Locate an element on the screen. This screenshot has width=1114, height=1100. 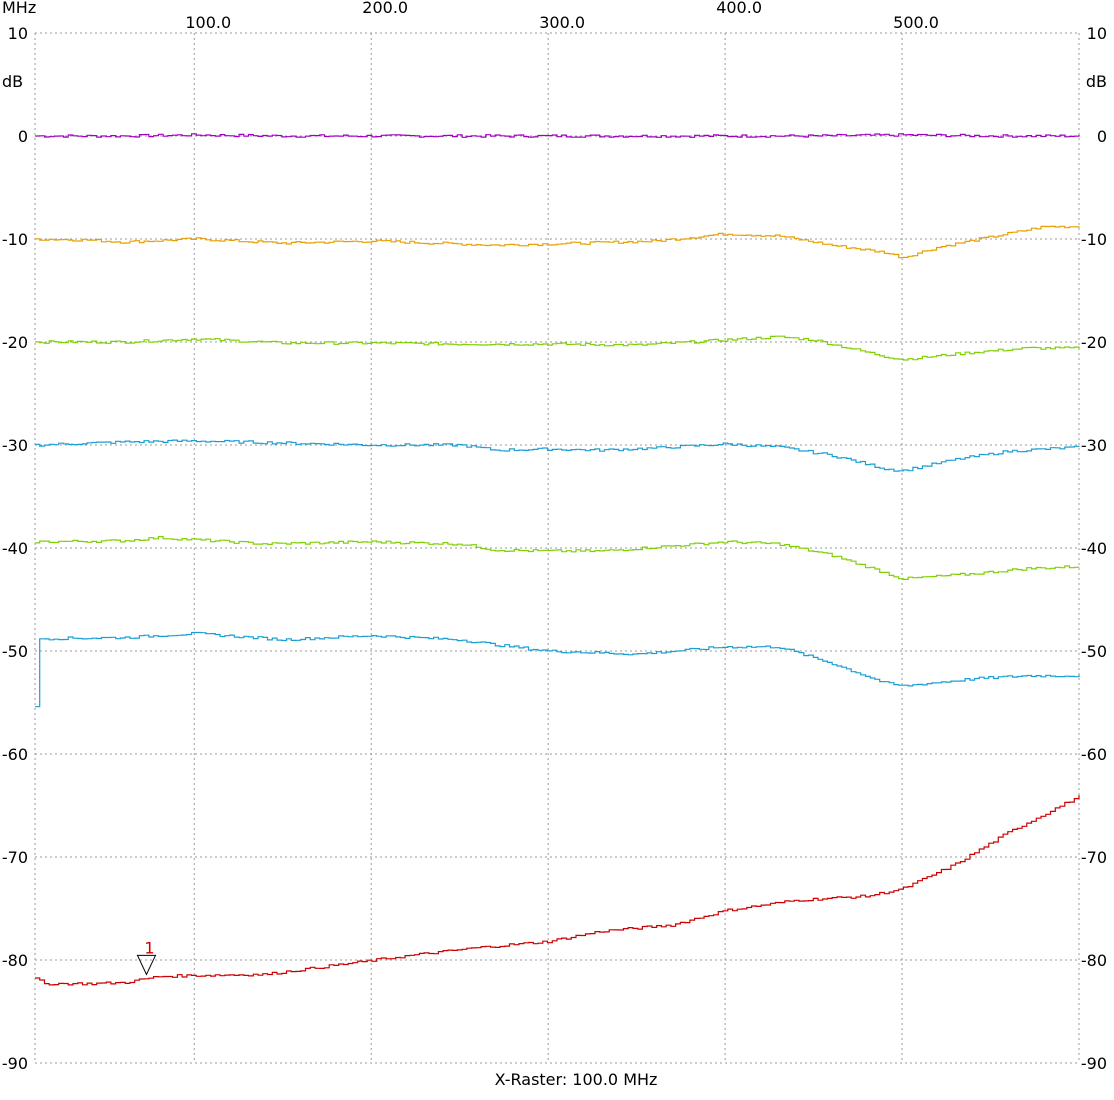
y-tick-label-right: -80 is located at coordinates (1094, 960).